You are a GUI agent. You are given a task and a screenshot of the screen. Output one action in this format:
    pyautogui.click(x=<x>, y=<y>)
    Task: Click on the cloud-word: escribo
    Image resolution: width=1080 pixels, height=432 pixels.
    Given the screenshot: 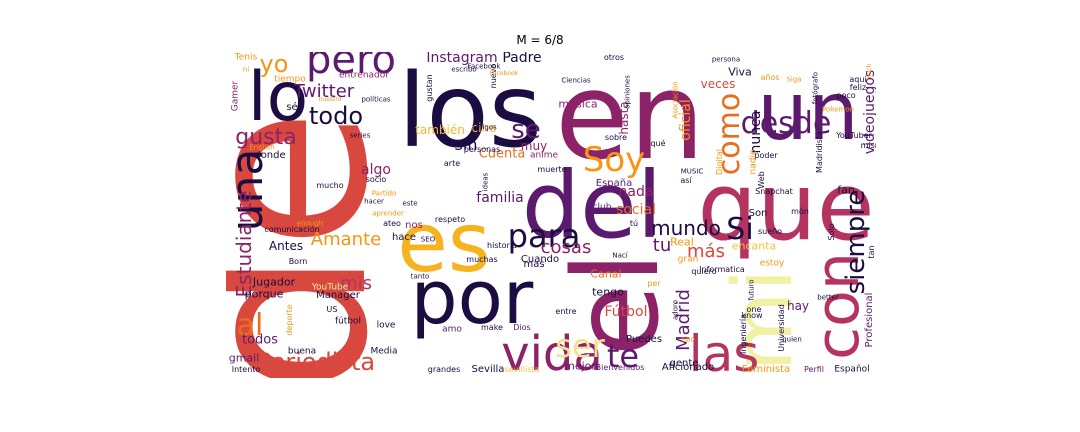 What is the action you would take?
    pyautogui.click(x=464, y=69)
    